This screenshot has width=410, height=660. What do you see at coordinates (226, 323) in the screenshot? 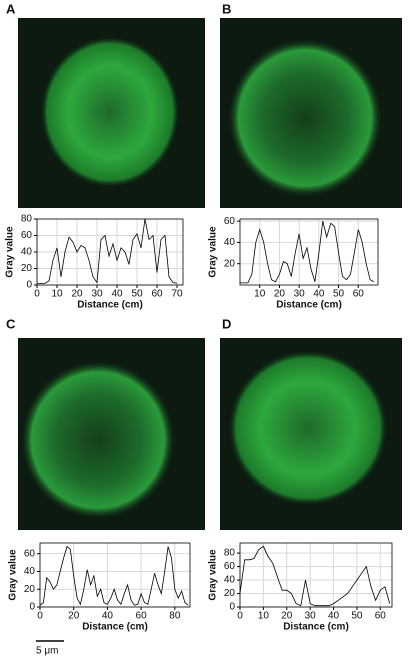
I see `panel-label: D` at bounding box center [226, 323].